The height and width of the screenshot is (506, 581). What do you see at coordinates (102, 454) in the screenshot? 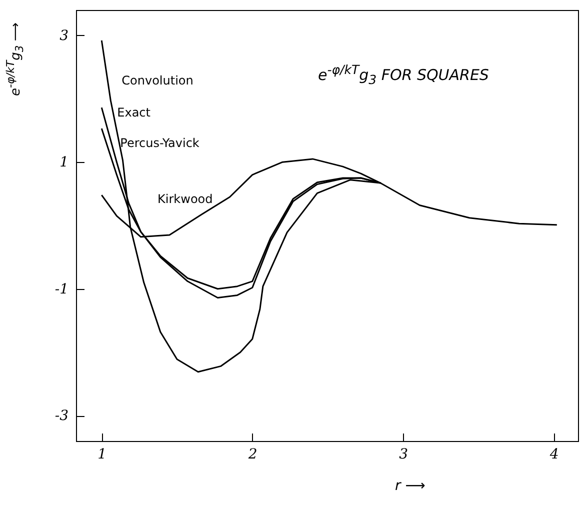
I see `x-tick-label: 1` at bounding box center [102, 454].